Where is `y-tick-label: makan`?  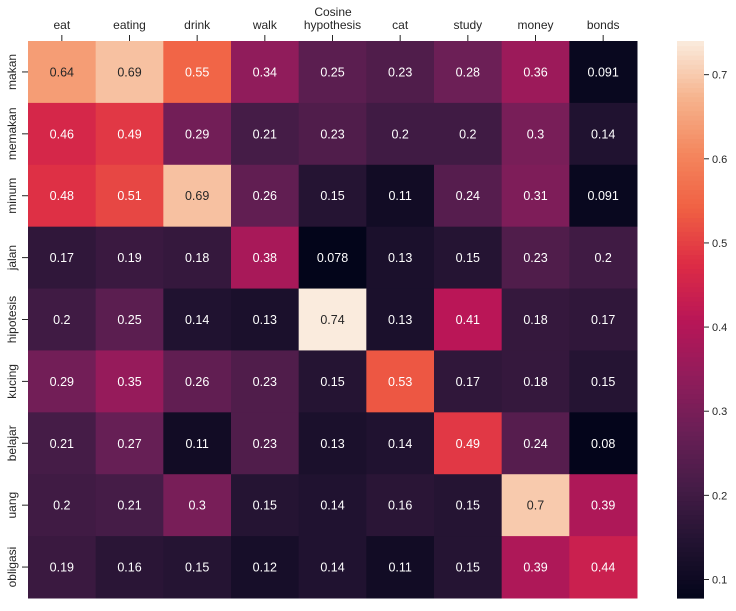 y-tick-label: makan is located at coordinates (12, 72).